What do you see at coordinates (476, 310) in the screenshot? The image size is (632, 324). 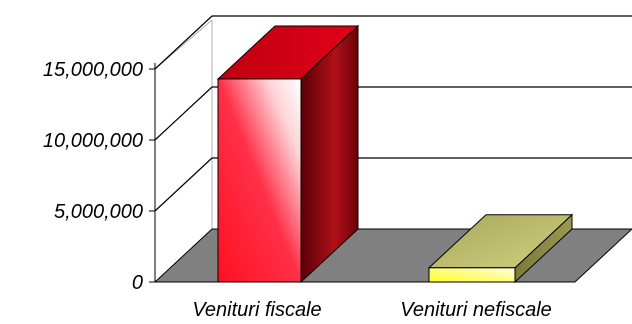 I see `x-category-label: Venituri nefiscale` at bounding box center [476, 310].